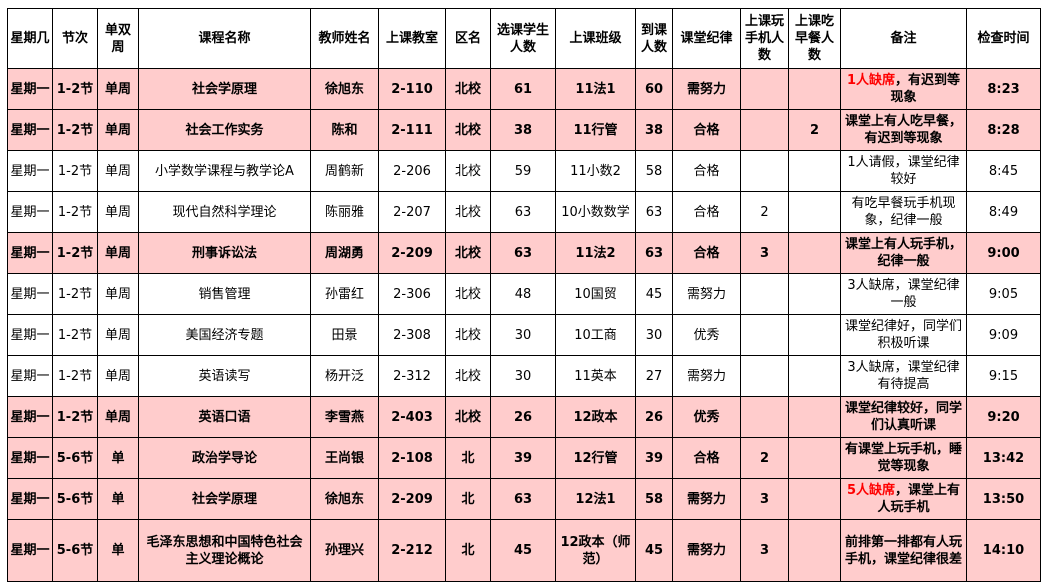  What do you see at coordinates (654, 376) in the screenshot?
I see `cell-present: 27` at bounding box center [654, 376].